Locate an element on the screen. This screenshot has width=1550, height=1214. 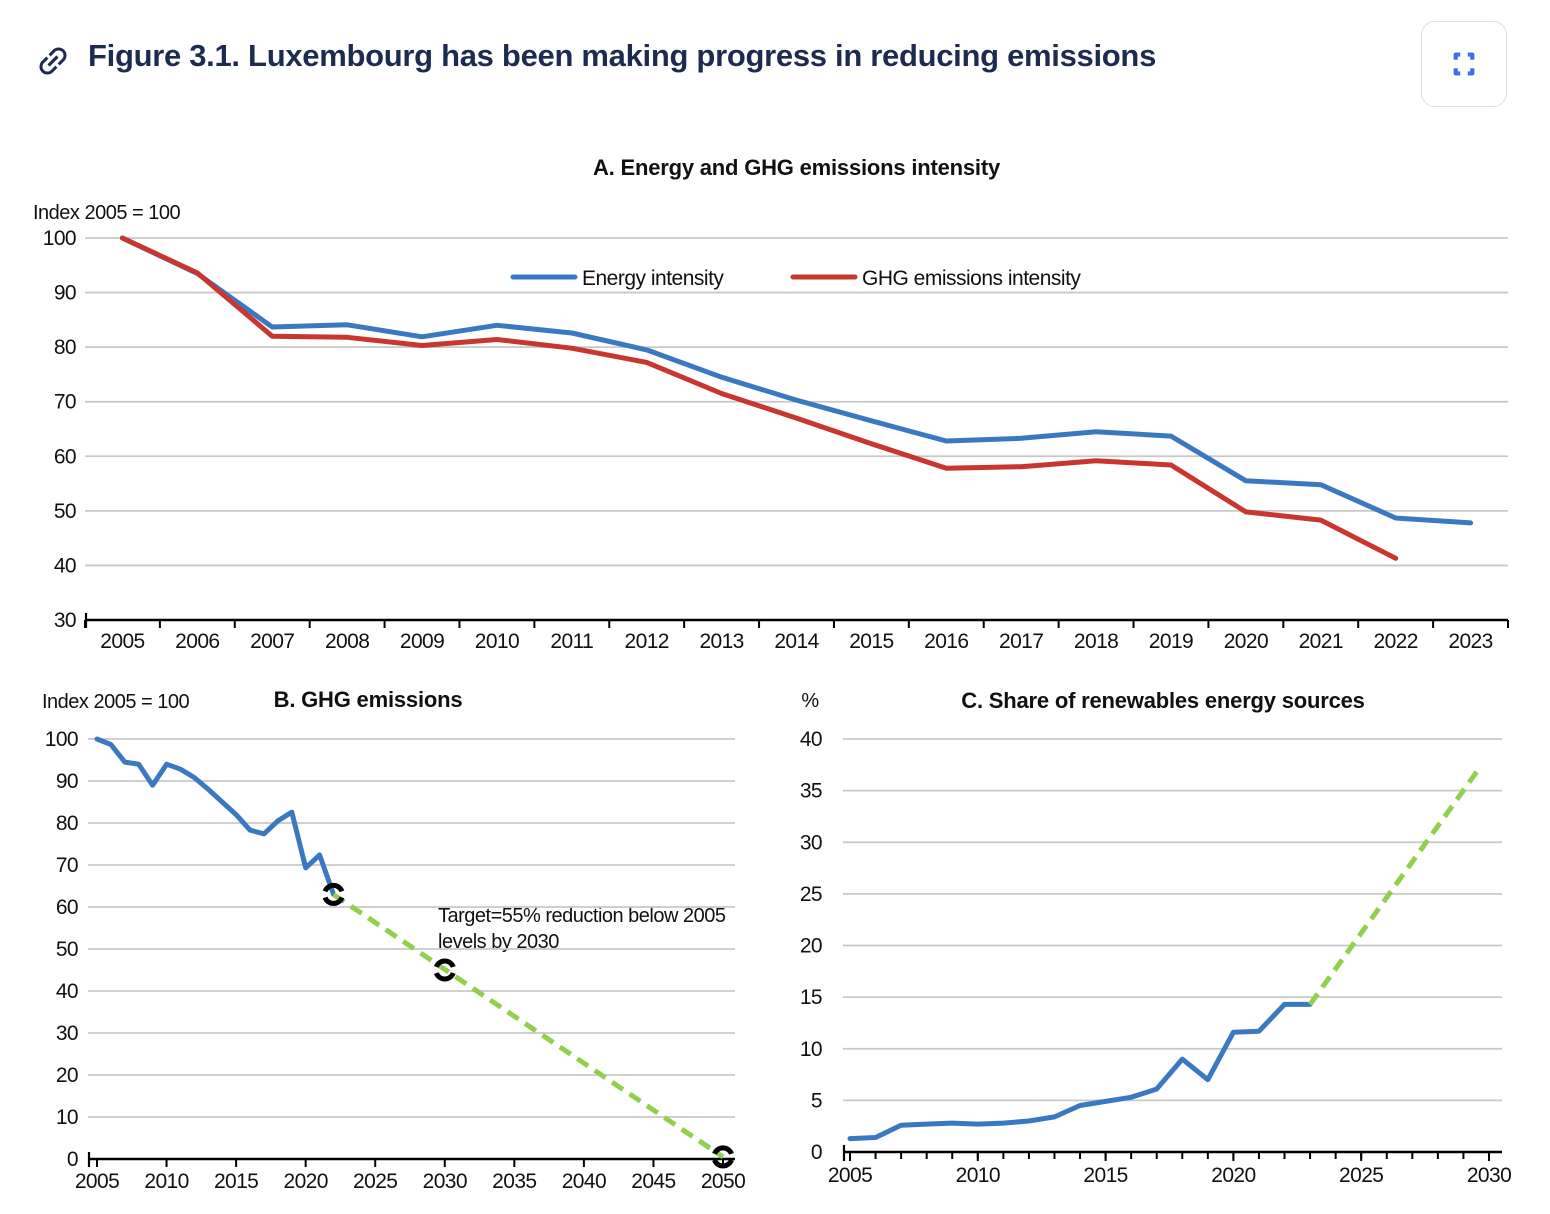
x-tick-label: 2008 is located at coordinates (347, 641).